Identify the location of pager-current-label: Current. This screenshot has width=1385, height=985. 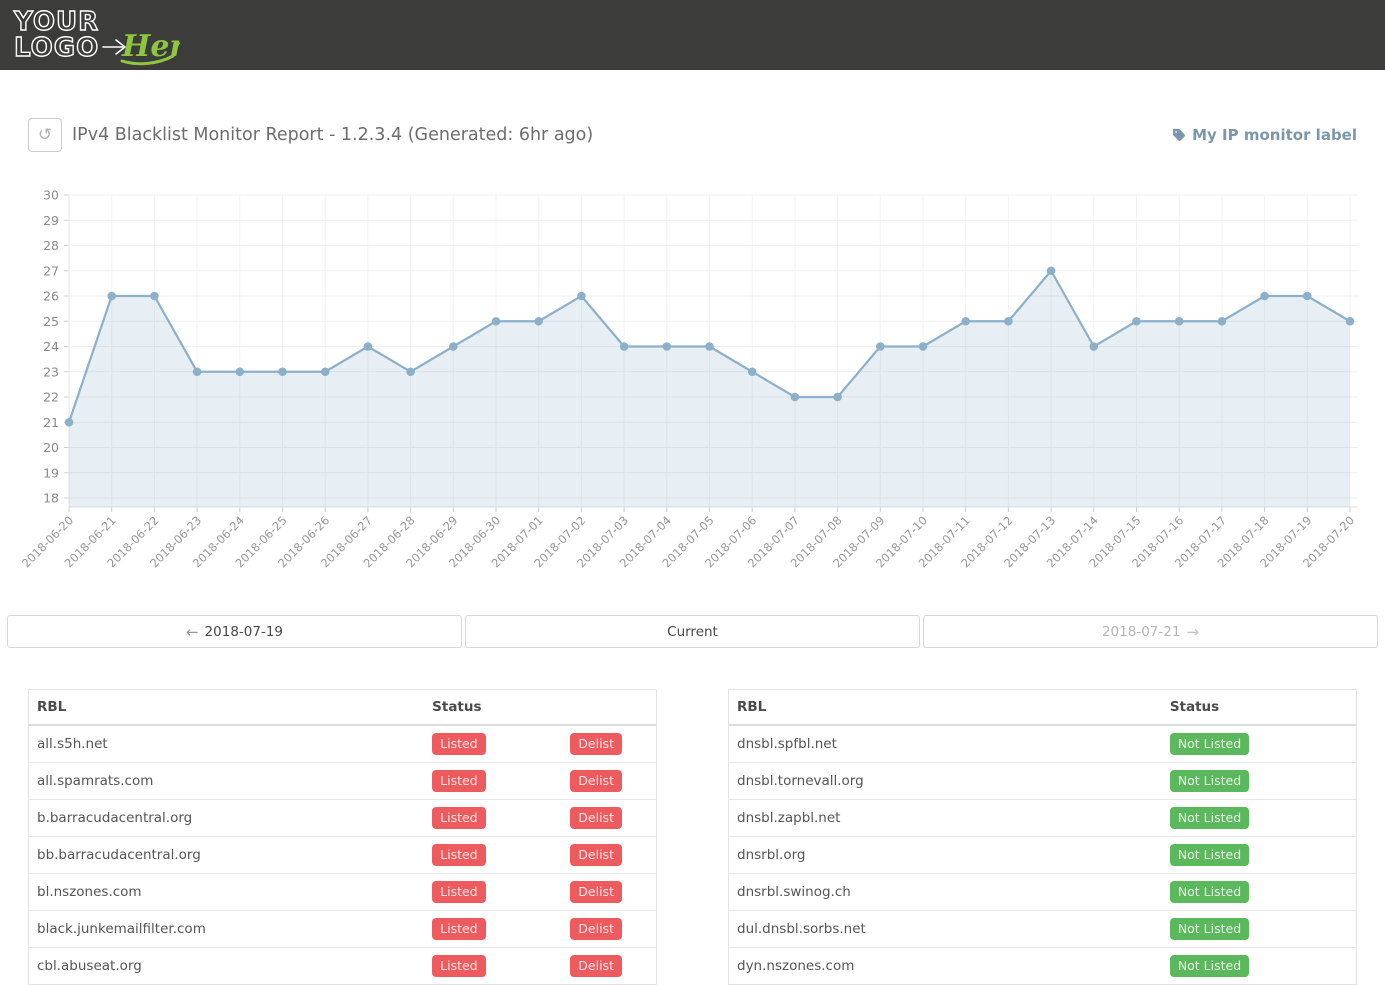
(692, 631).